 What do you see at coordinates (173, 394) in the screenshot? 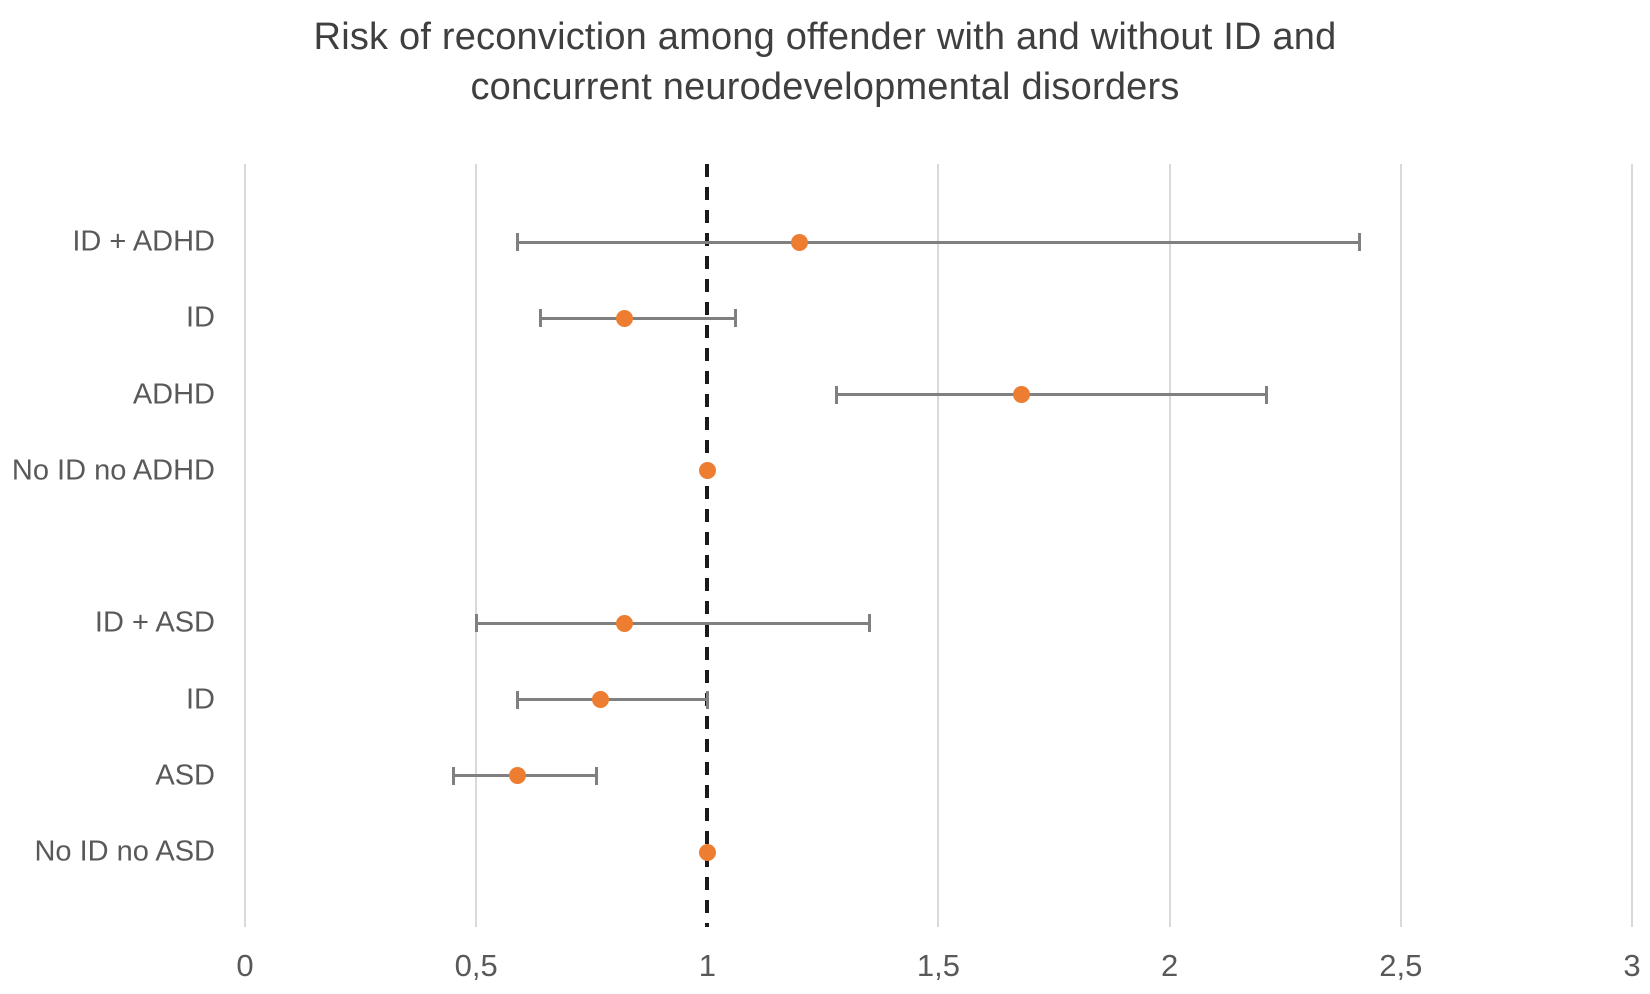
I see `row-label: ADHD` at bounding box center [173, 394].